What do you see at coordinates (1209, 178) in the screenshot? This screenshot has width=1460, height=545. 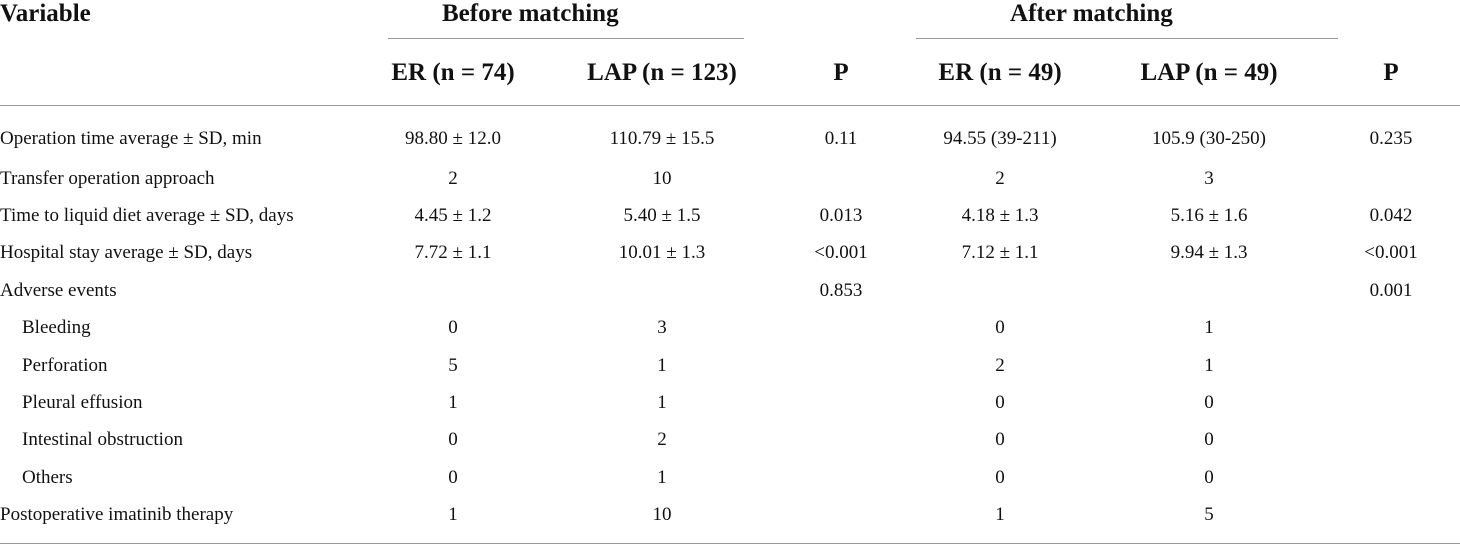 I see `cell-lap-after: 3` at bounding box center [1209, 178].